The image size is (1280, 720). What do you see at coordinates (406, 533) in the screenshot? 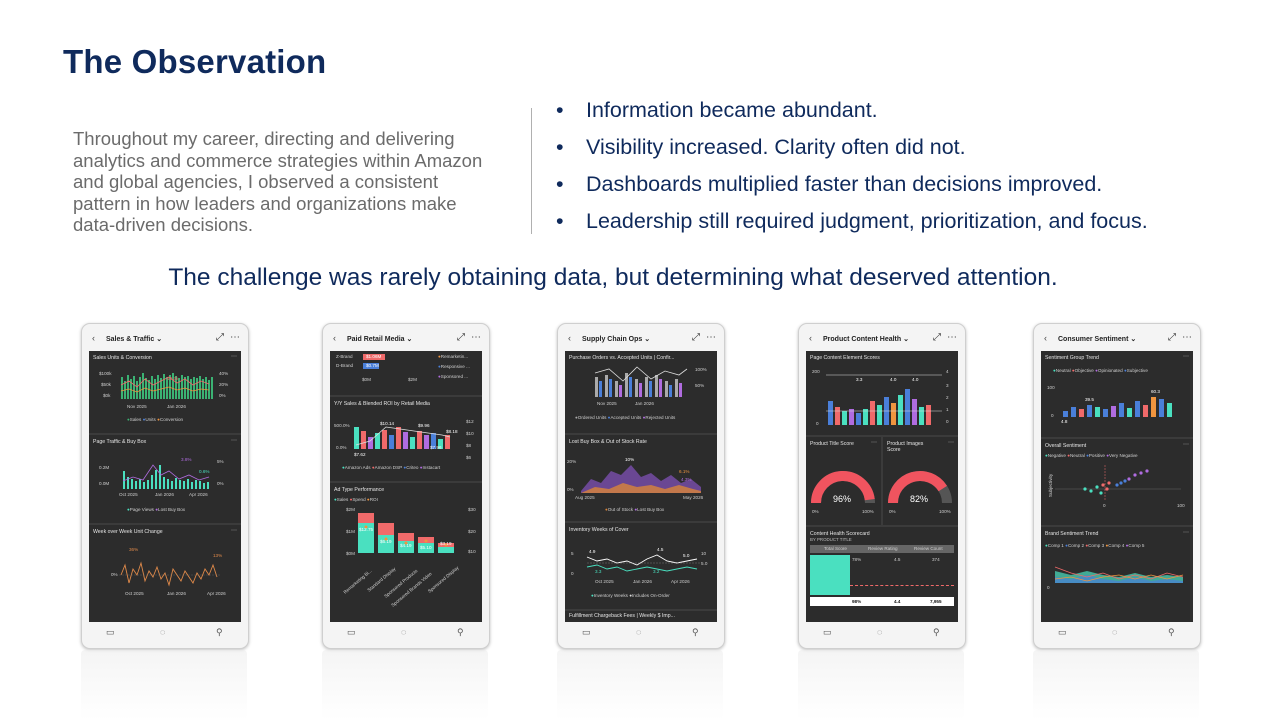
I see `ad-type-chart` at bounding box center [406, 533].